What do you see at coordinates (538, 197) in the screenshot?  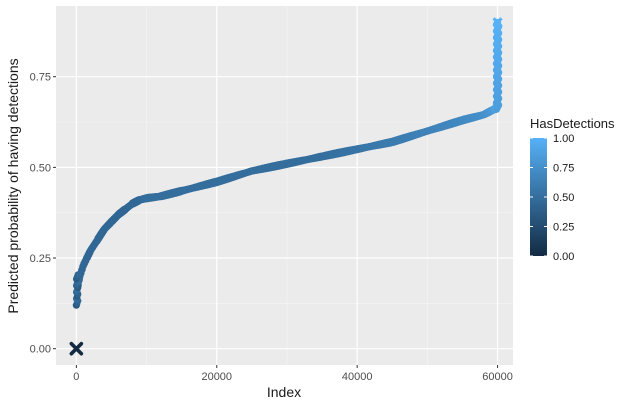 I see `colorbar` at bounding box center [538, 197].